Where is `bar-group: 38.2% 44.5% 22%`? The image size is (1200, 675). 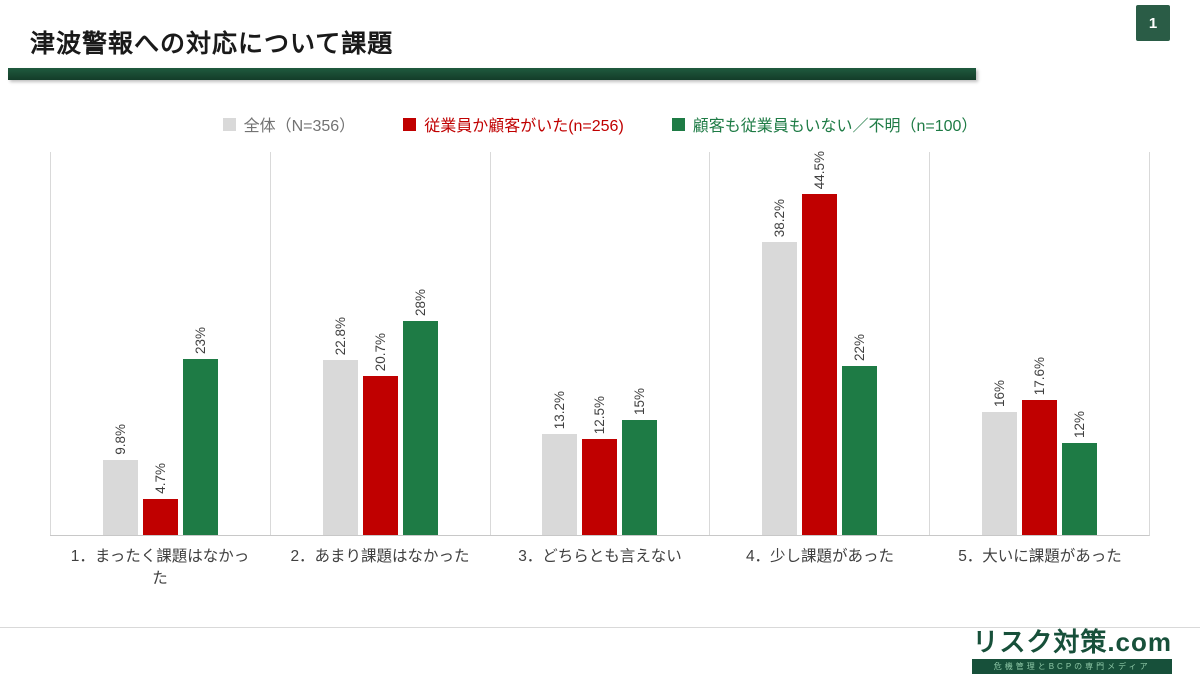
bar-group: 38.2% 44.5% 22% is located at coordinates (820, 342).